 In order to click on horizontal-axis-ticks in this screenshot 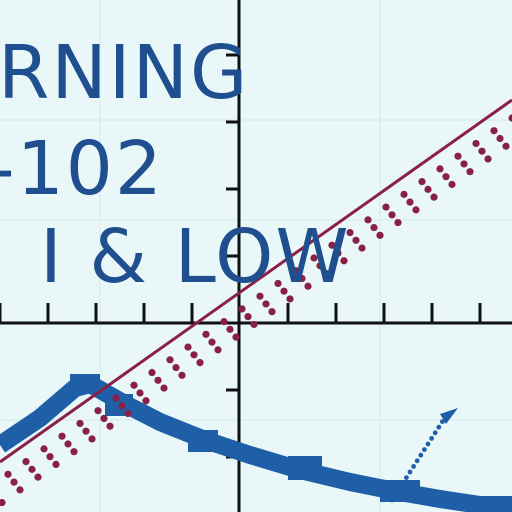, I will do `click(241, 313)`.